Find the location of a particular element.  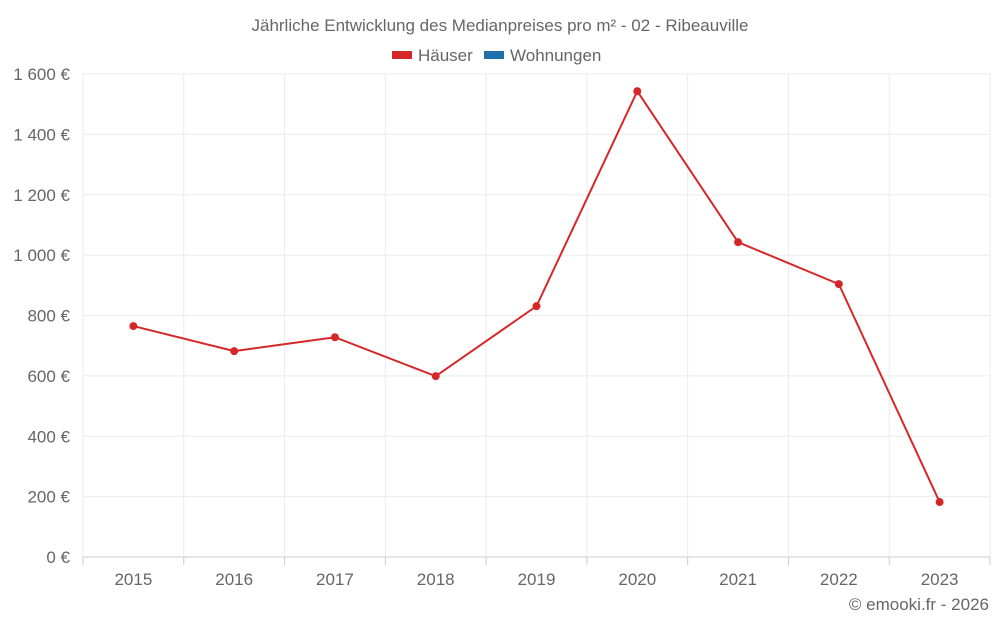

legend-swatch-wohnungen is located at coordinates (494, 55).